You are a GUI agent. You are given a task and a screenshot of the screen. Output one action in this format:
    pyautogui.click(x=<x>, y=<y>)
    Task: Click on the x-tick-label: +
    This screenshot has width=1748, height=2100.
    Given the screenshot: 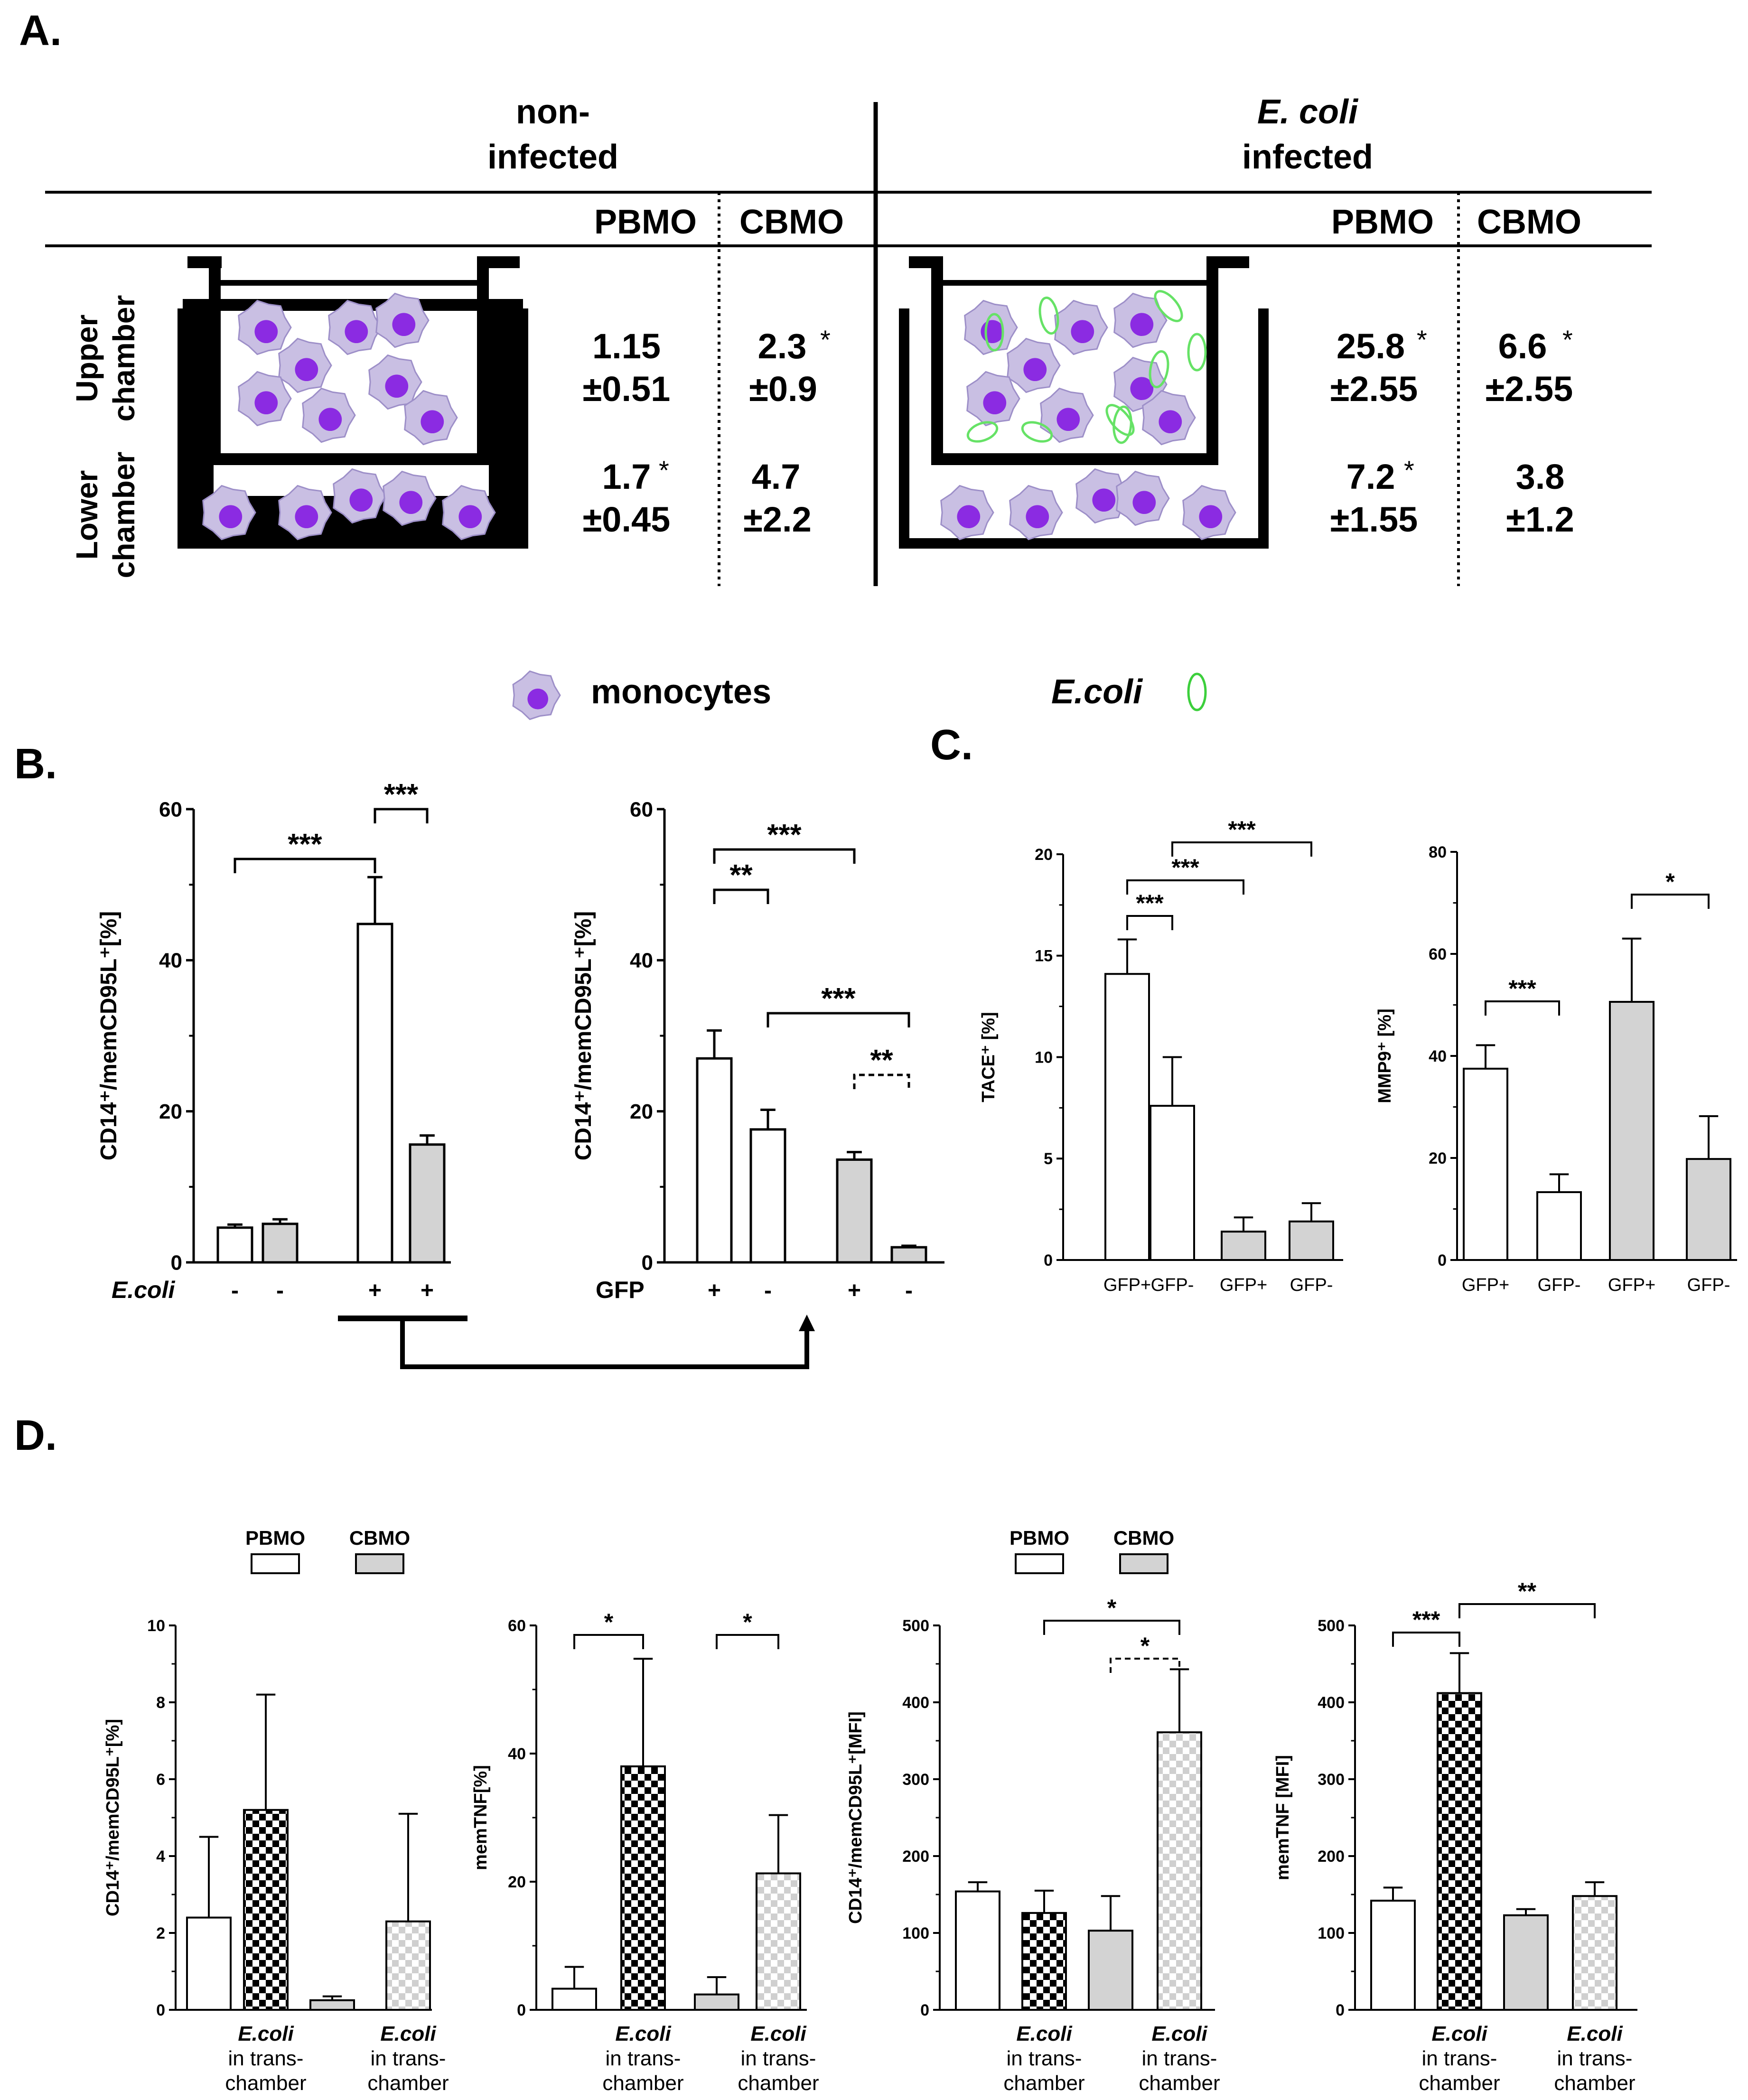 What is the action you would take?
    pyautogui.click(x=714, y=1291)
    